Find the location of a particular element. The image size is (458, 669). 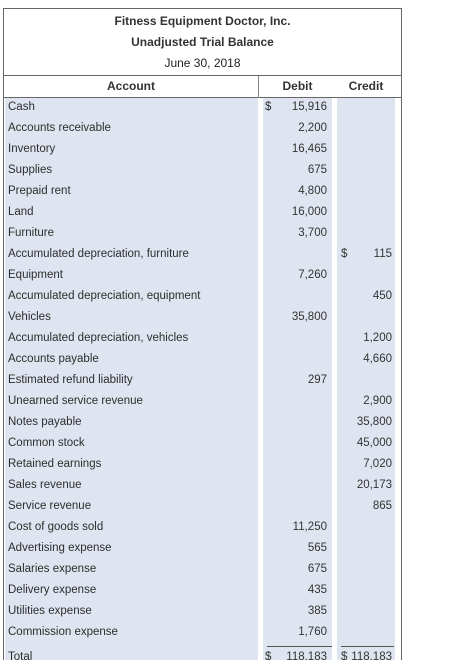

account-name: Prepaid rent is located at coordinates (39, 191).